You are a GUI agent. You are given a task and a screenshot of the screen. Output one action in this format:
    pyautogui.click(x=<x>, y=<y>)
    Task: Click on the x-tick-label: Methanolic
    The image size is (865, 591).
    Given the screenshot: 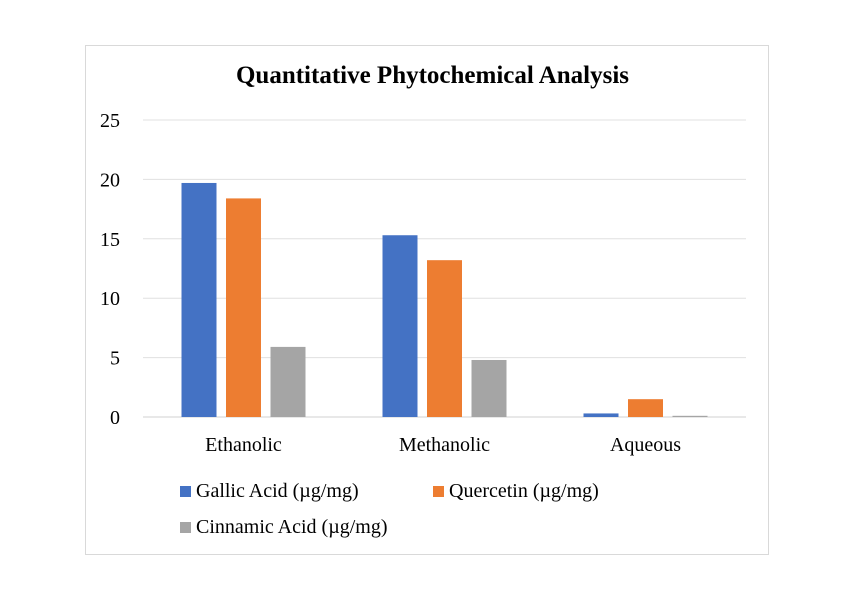 What is the action you would take?
    pyautogui.click(x=444, y=445)
    